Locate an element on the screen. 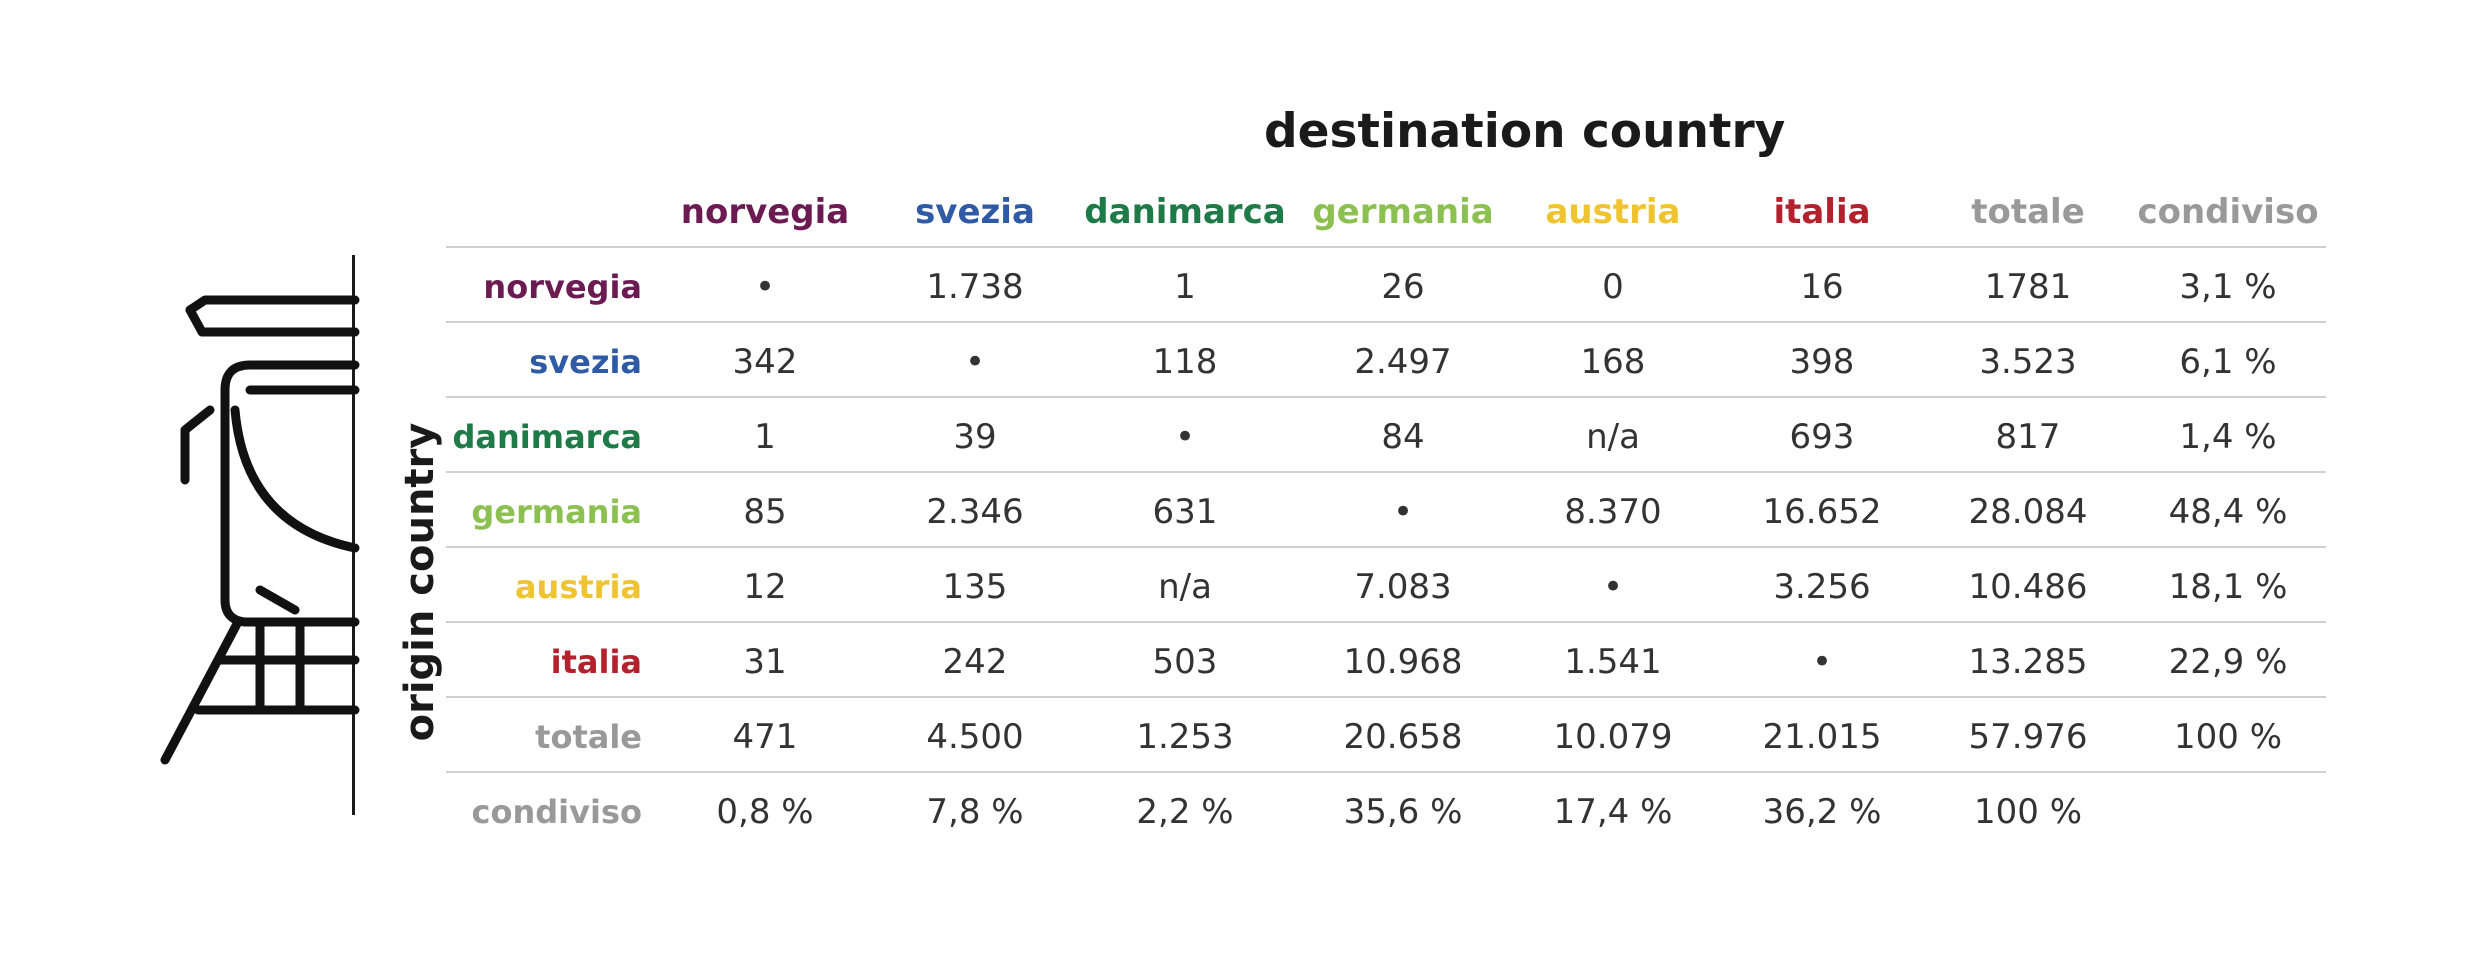  table-cell: 1.738 is located at coordinates (975, 287).